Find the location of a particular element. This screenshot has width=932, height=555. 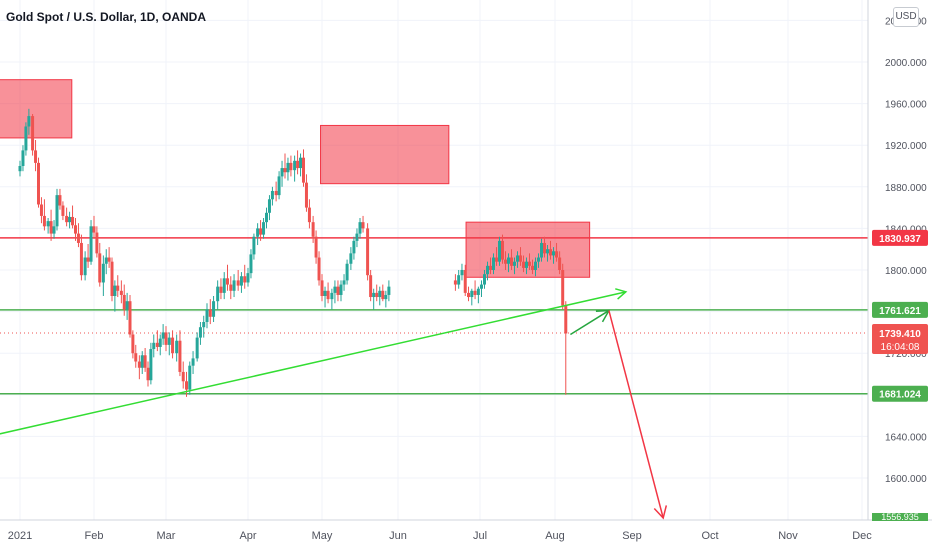

currency-button: USD is located at coordinates (906, 17).